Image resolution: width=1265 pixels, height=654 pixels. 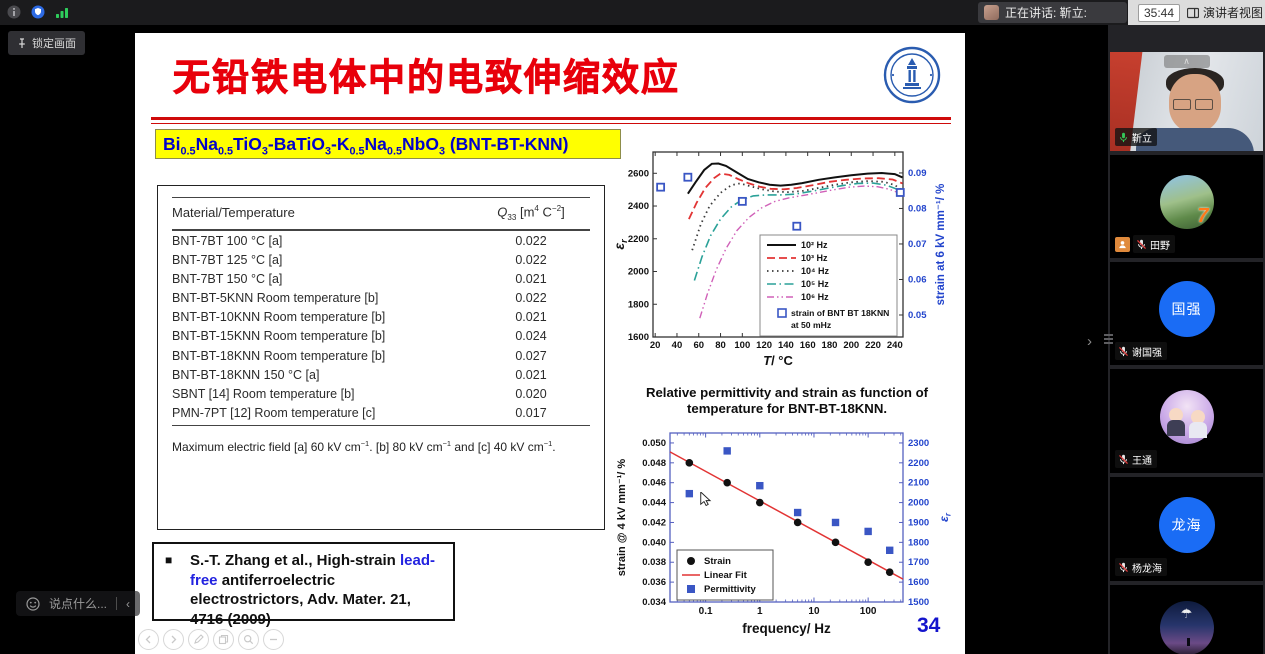 I want to click on svg-text: 2300, so click(x=918, y=443).